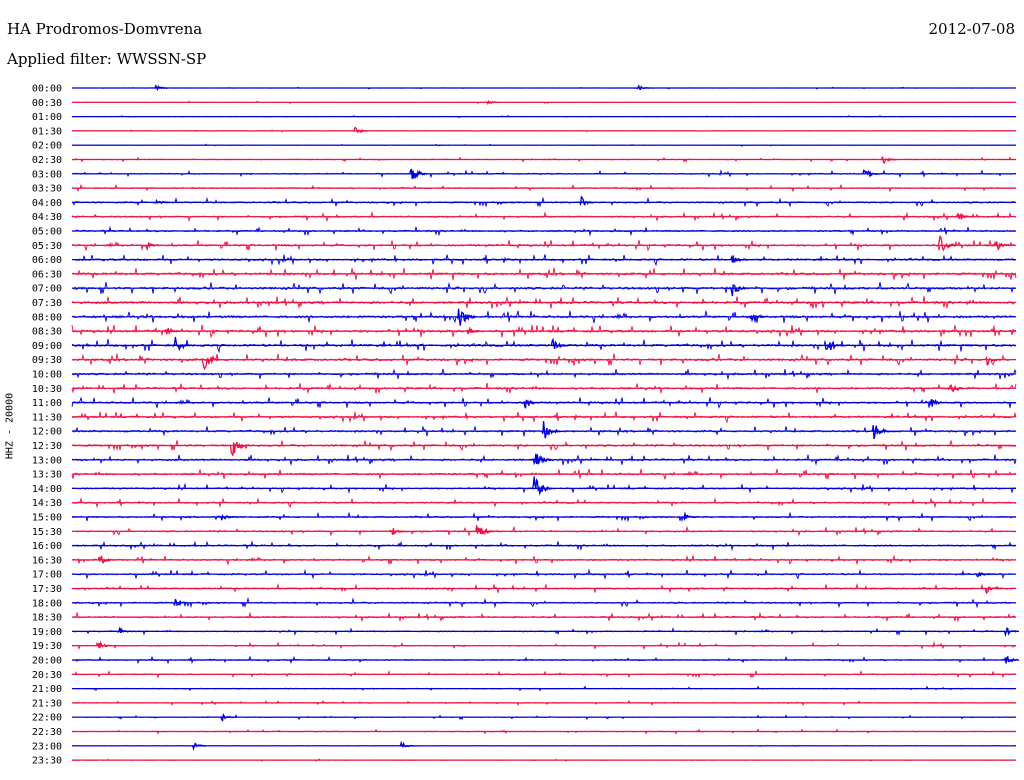  I want to click on row-tick-label: 23:00, so click(47, 746).